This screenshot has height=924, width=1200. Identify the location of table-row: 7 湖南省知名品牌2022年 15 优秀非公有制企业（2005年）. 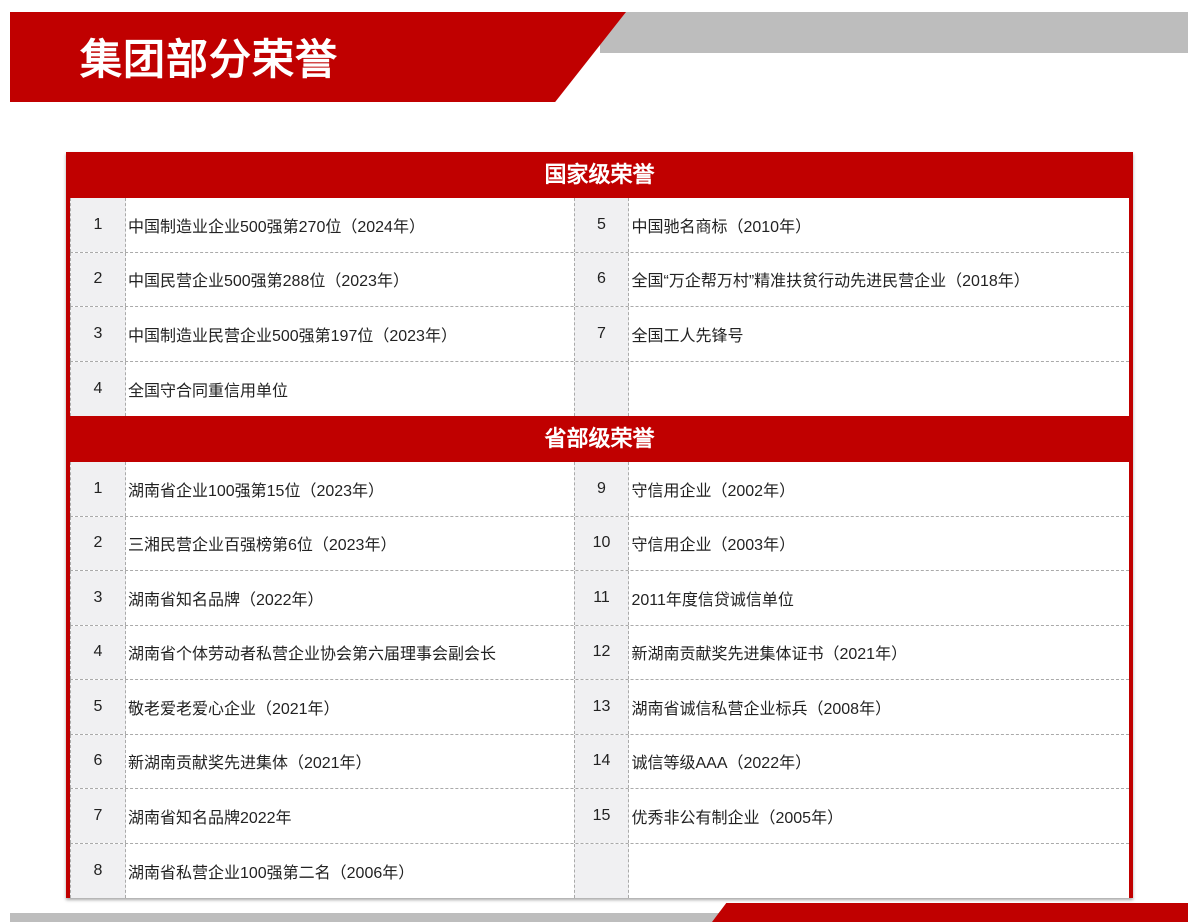
(599, 816).